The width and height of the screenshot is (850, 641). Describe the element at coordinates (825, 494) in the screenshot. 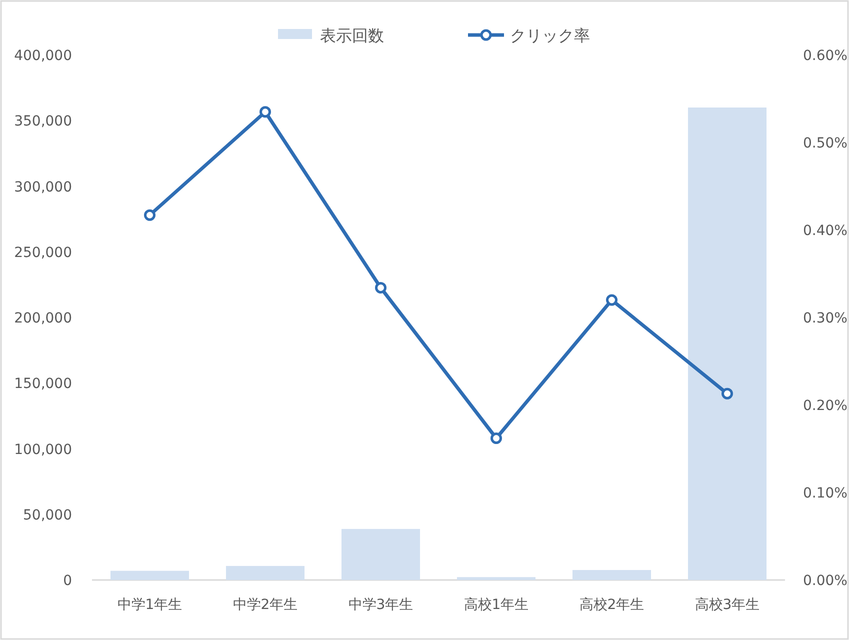

I see `y2-tick-label: 0.10%` at that location.